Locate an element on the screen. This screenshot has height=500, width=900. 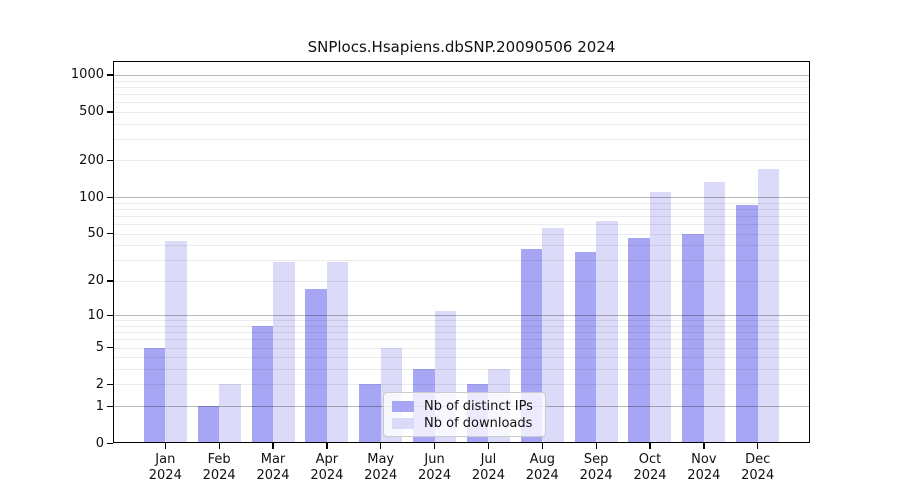
y-tick-label: 500 is located at coordinates (91, 112).